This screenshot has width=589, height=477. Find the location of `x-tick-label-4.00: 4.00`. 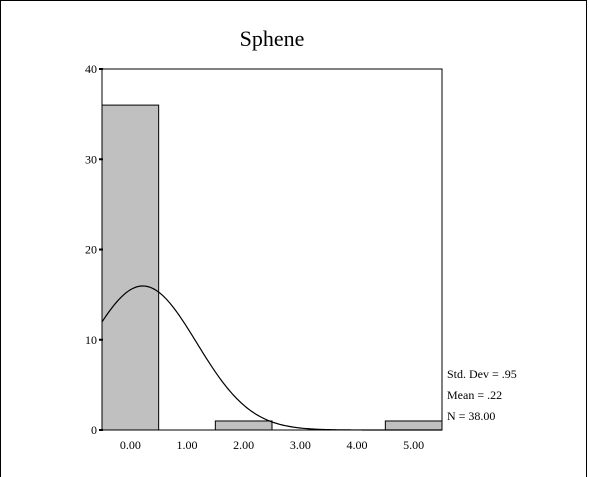

x-tick-label-4.00: 4.00 is located at coordinates (357, 445).